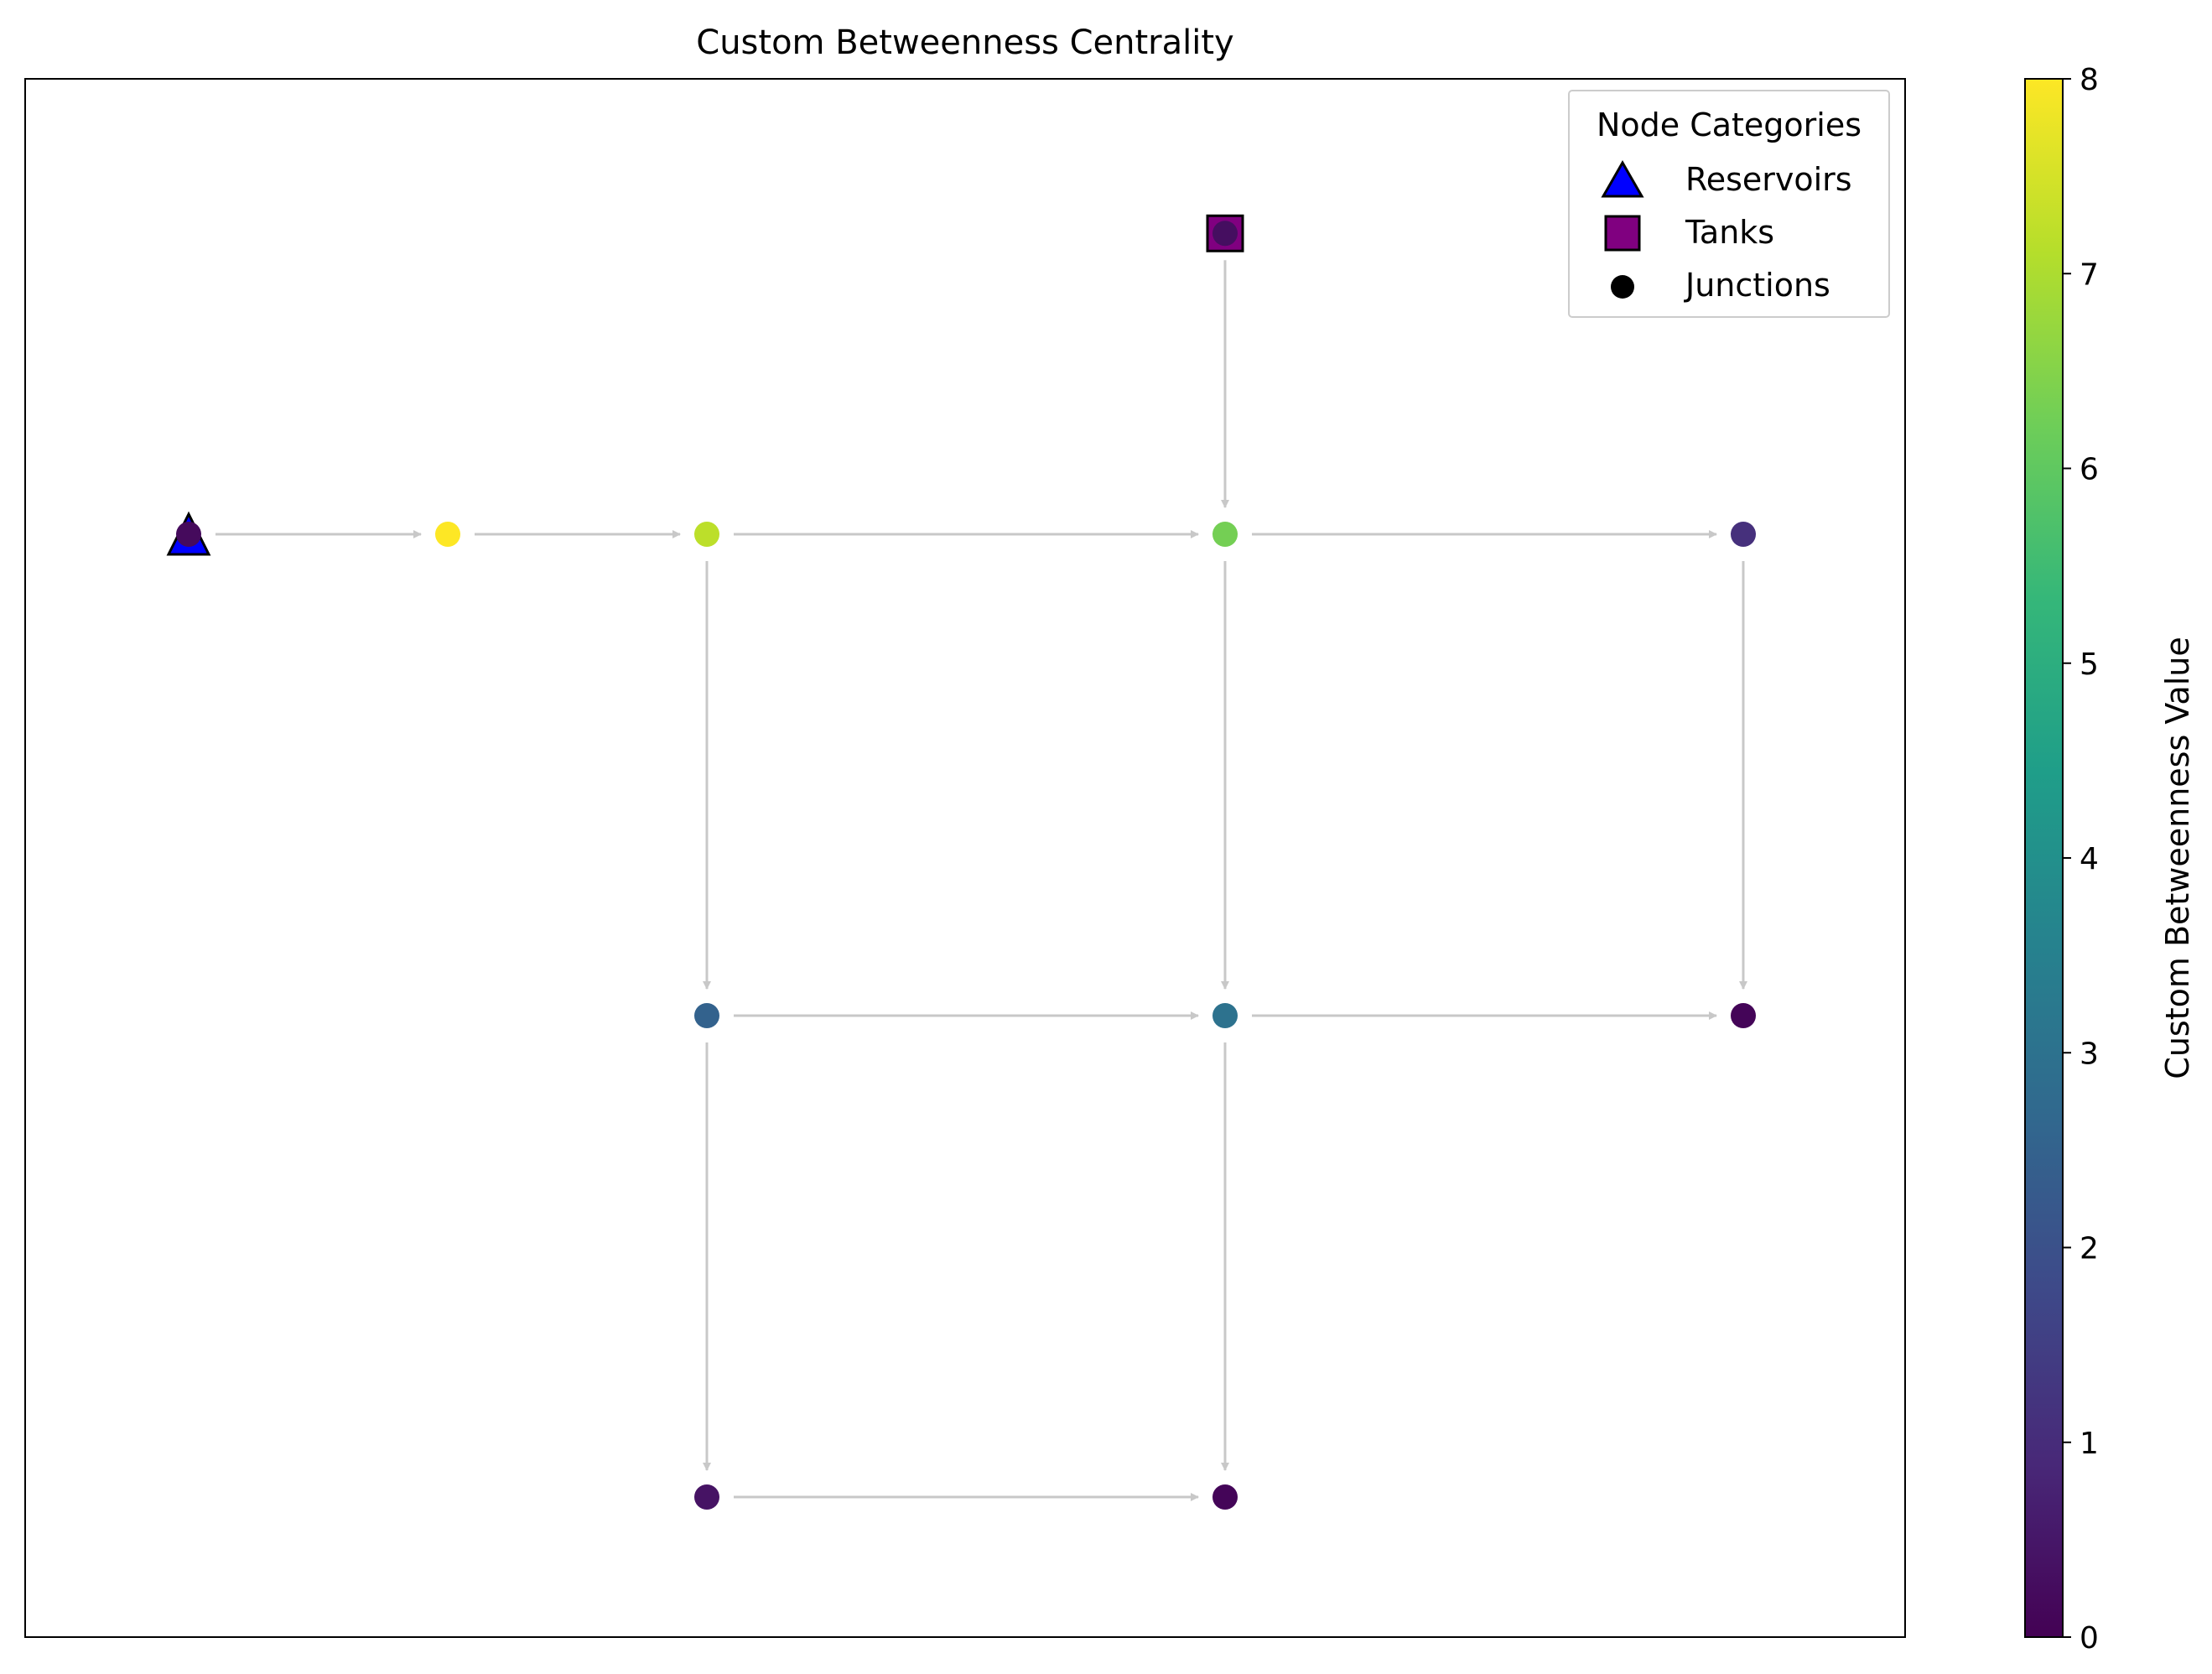  Describe the element at coordinates (2089, 1054) in the screenshot. I see `colorbar-tick-label: 3` at that location.